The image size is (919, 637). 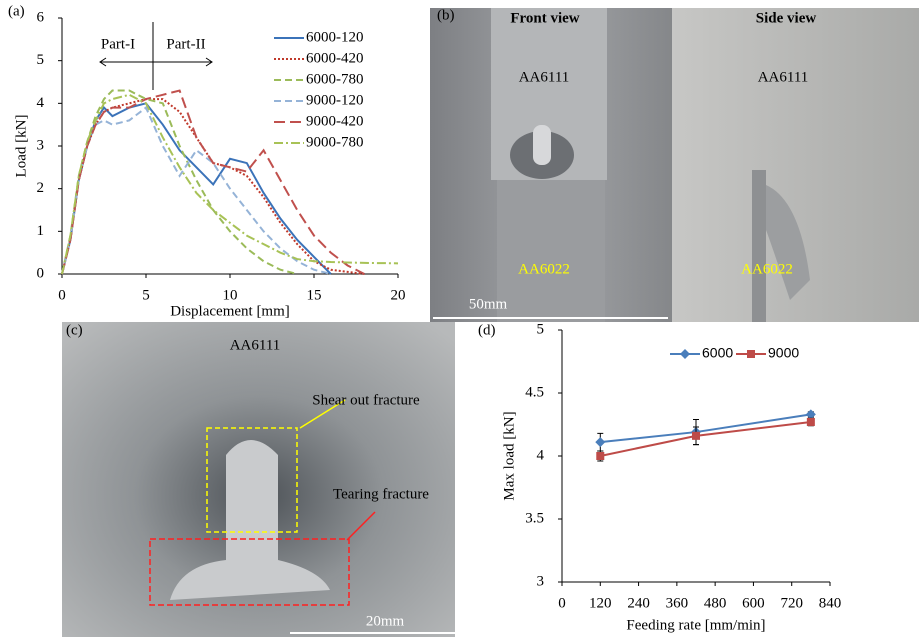 What do you see at coordinates (783, 353) in the screenshot?
I see `legend-label: 9000` at bounding box center [783, 353].